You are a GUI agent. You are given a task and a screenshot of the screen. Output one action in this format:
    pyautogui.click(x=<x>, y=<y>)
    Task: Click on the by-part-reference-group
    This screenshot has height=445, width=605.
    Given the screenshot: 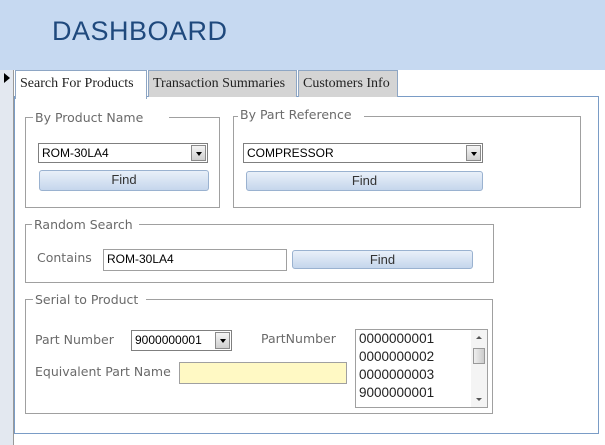 What is the action you would take?
    pyautogui.click(x=407, y=162)
    